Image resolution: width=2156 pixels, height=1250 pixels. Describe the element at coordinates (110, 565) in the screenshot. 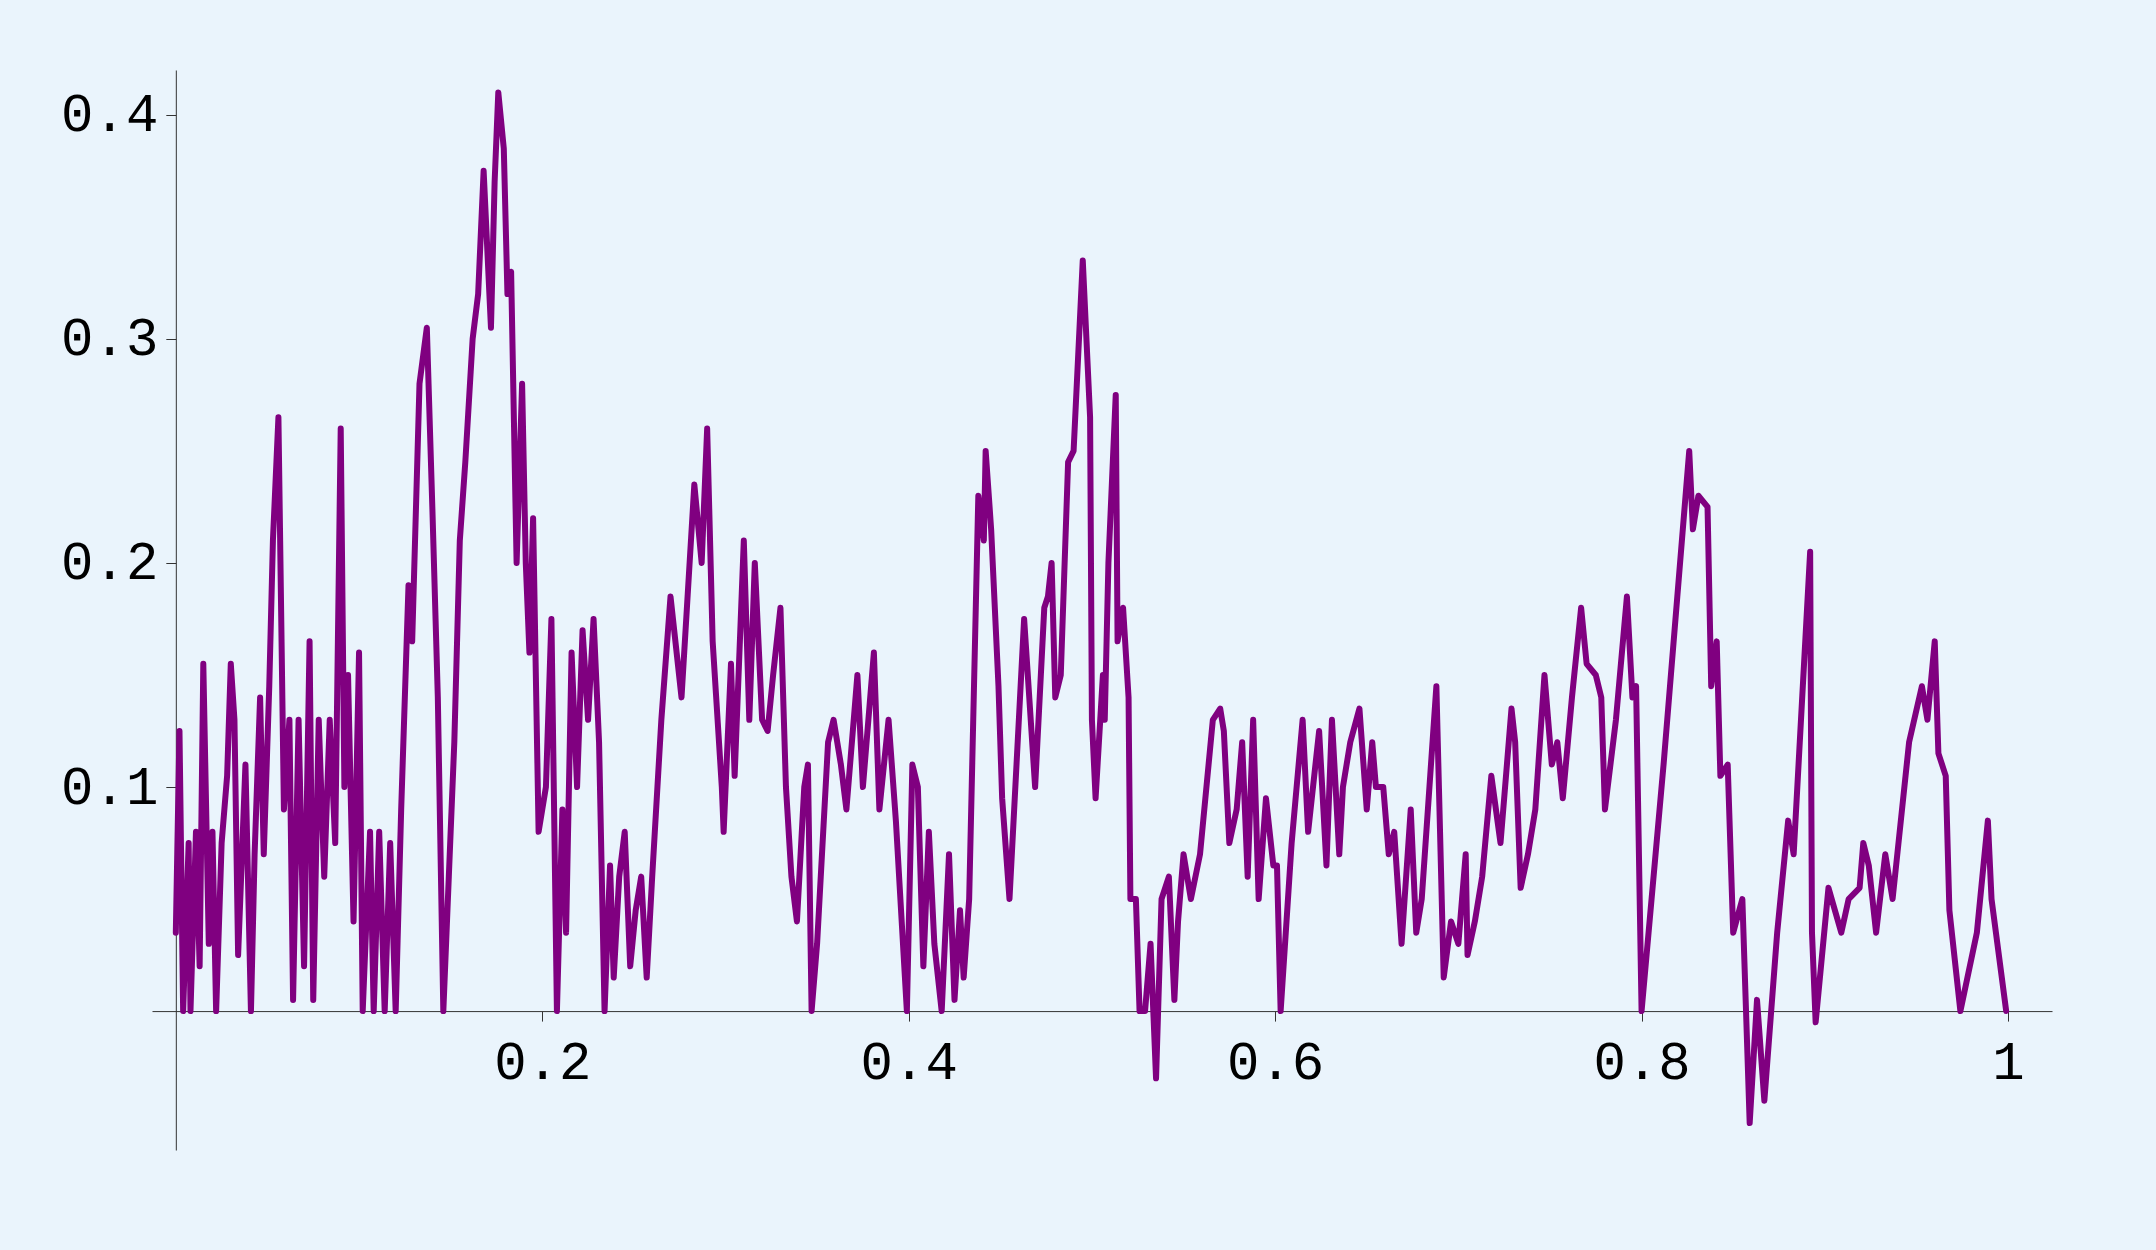

I see `y-tick-label: 0.2` at that location.